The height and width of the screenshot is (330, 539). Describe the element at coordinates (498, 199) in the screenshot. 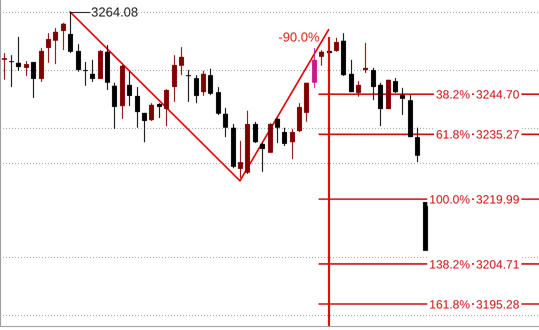

I see `y-tick-label: 3219.99` at that location.